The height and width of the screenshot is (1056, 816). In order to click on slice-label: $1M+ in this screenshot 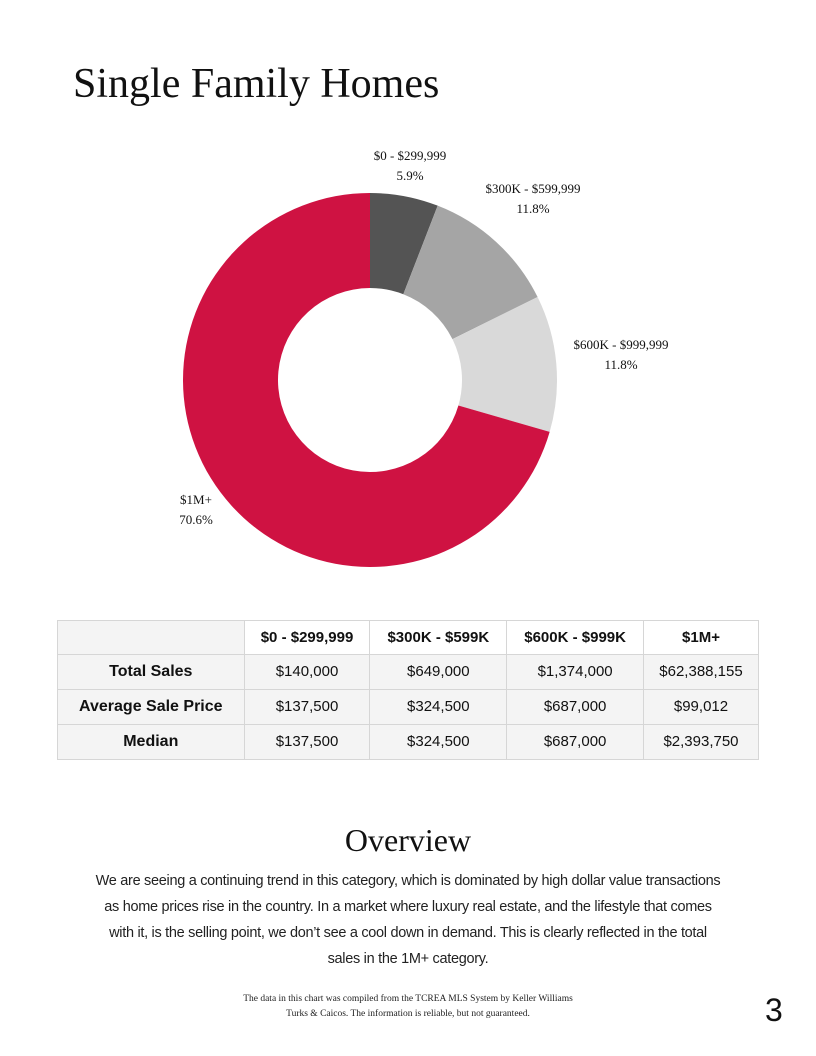, I will do `click(196, 499)`.